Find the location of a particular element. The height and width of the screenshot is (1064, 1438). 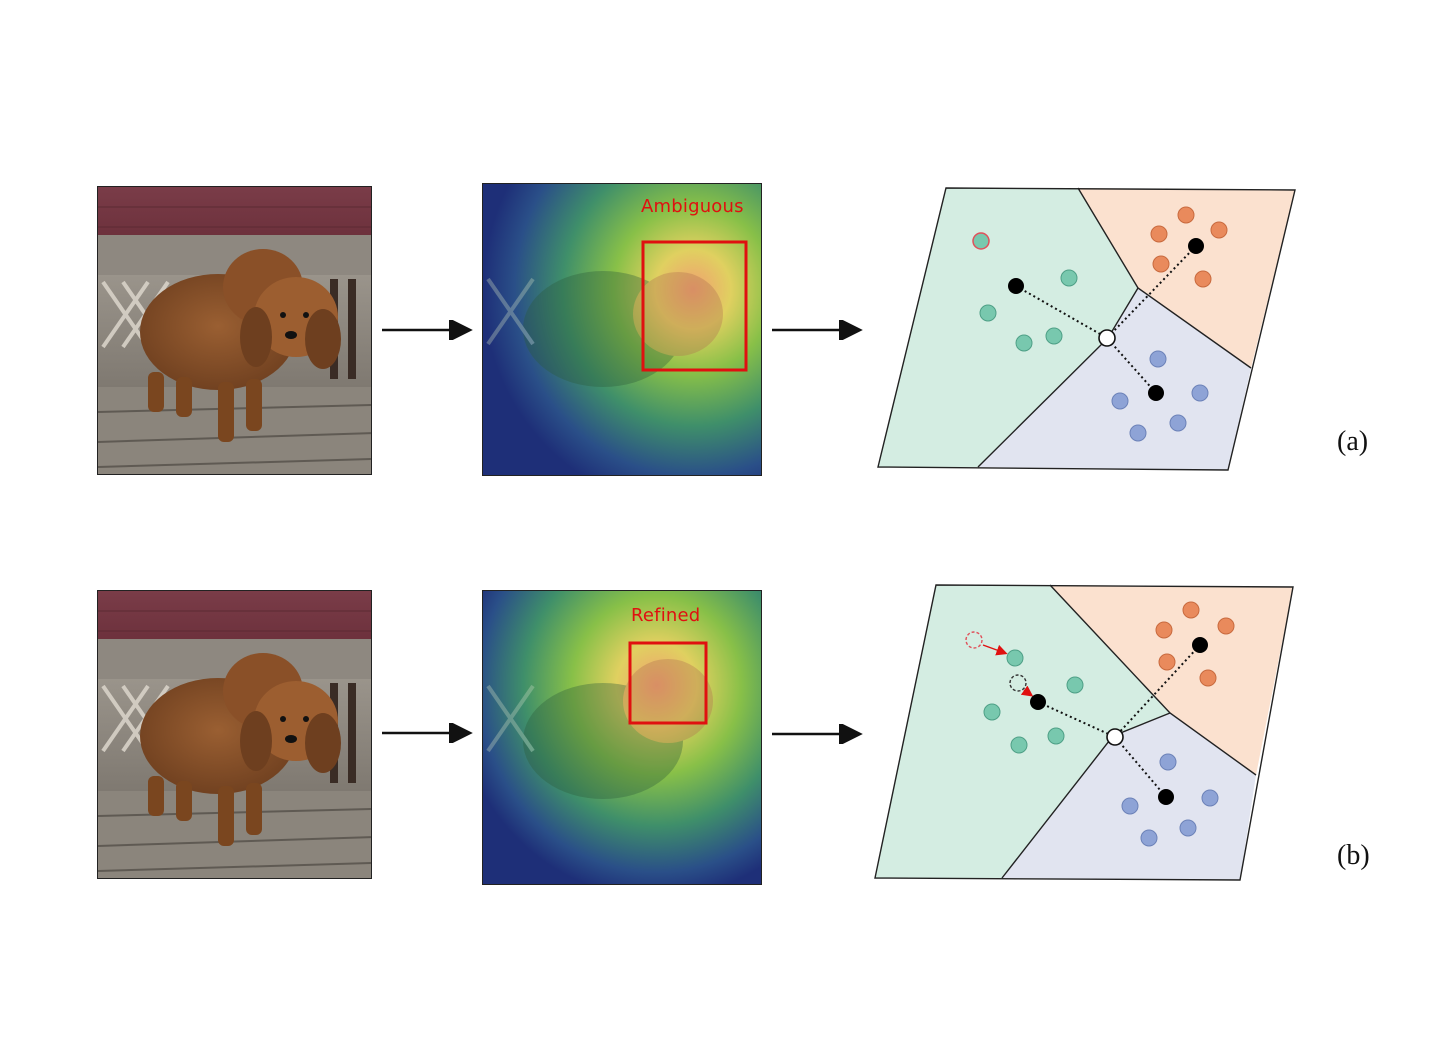

feature-space-b is located at coordinates (1084, 732).